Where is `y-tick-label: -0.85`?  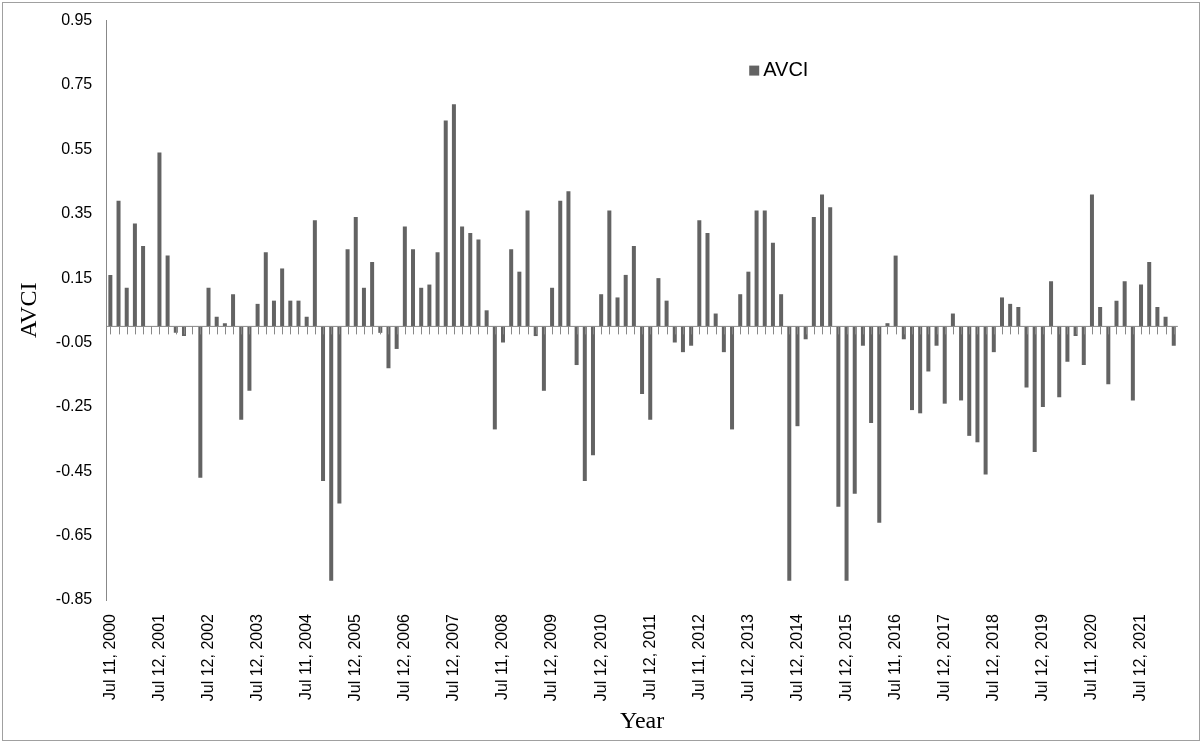 y-tick-label: -0.85 is located at coordinates (74, 599).